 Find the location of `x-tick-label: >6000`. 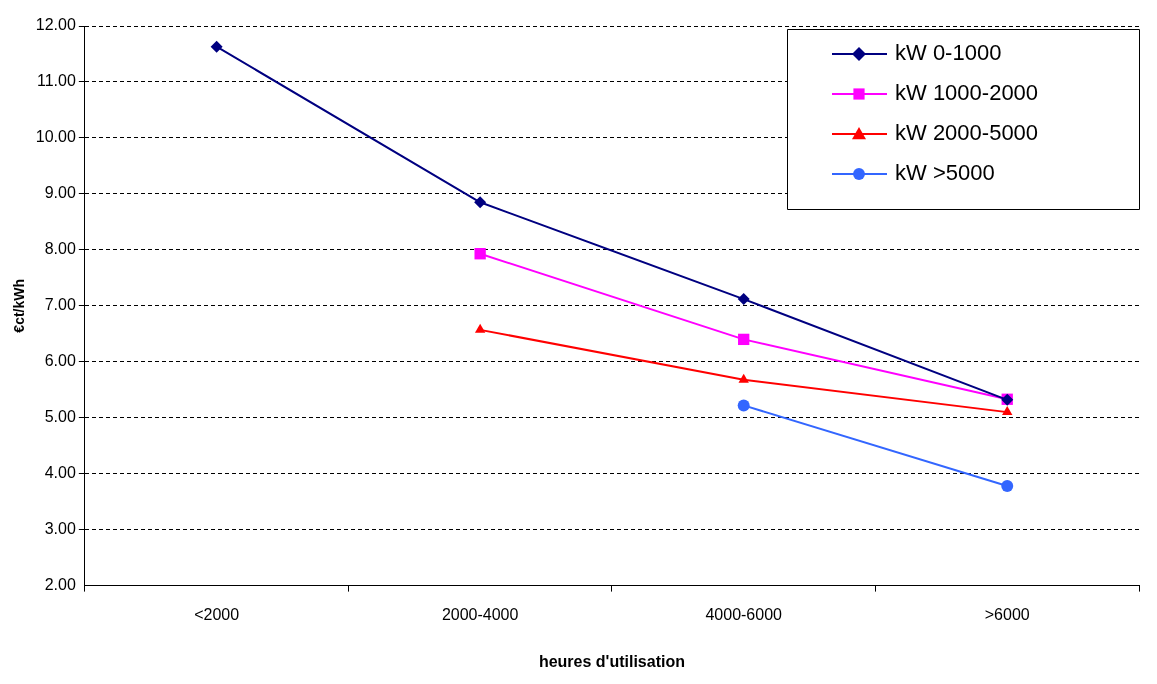

x-tick-label: >6000 is located at coordinates (1007, 614).